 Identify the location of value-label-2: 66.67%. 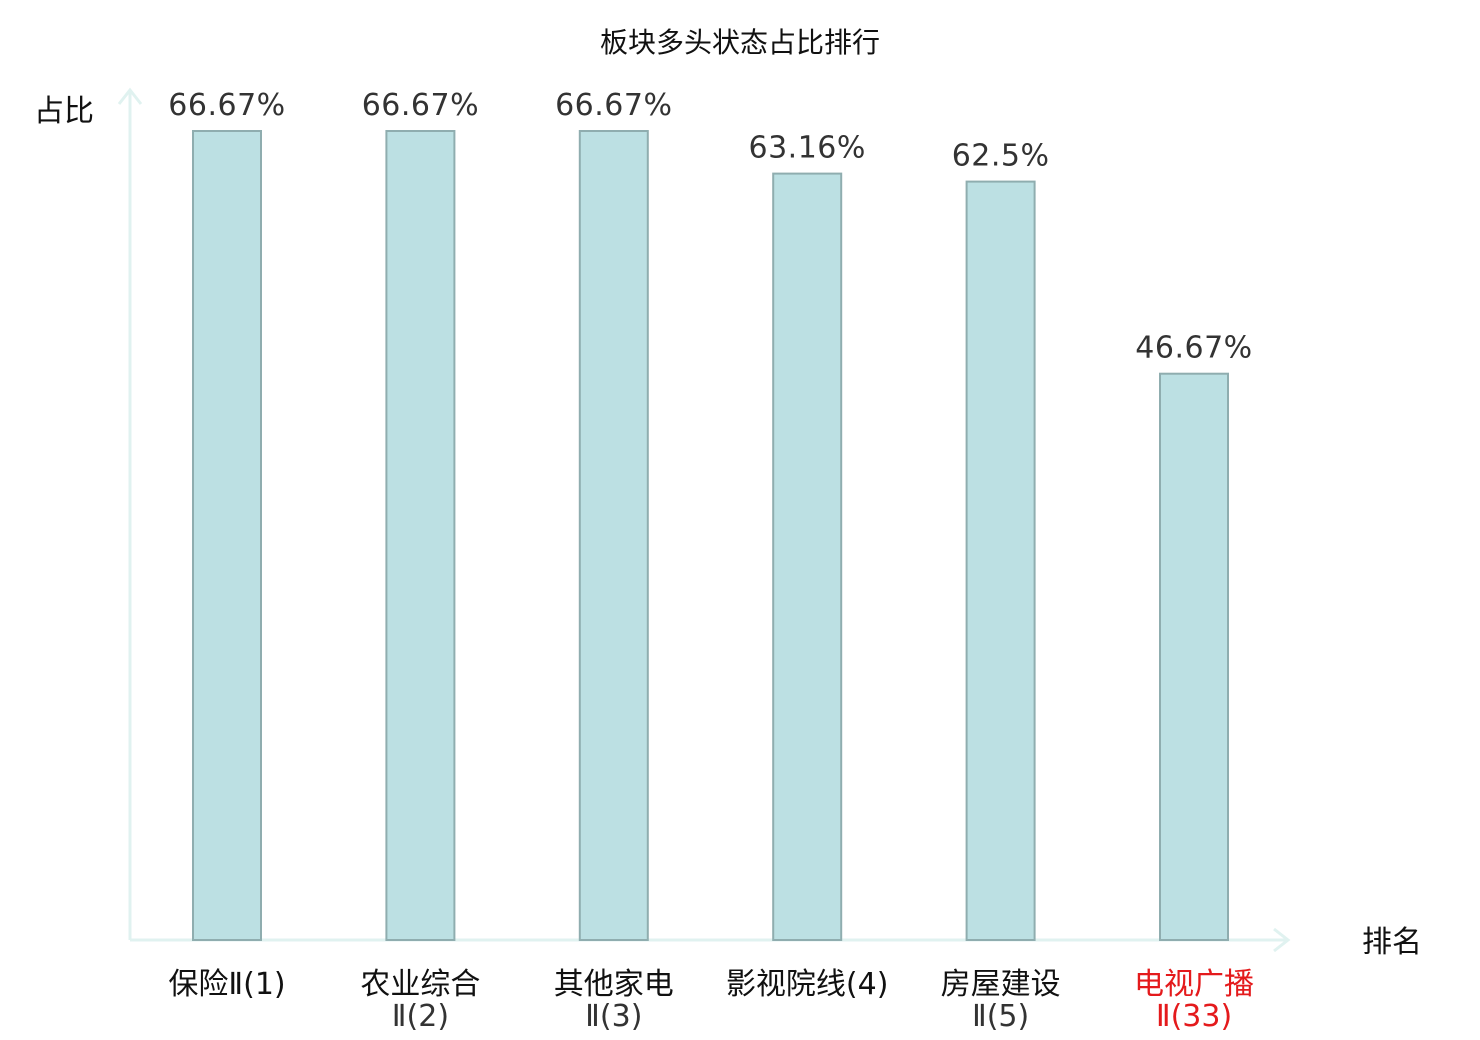
(420, 105).